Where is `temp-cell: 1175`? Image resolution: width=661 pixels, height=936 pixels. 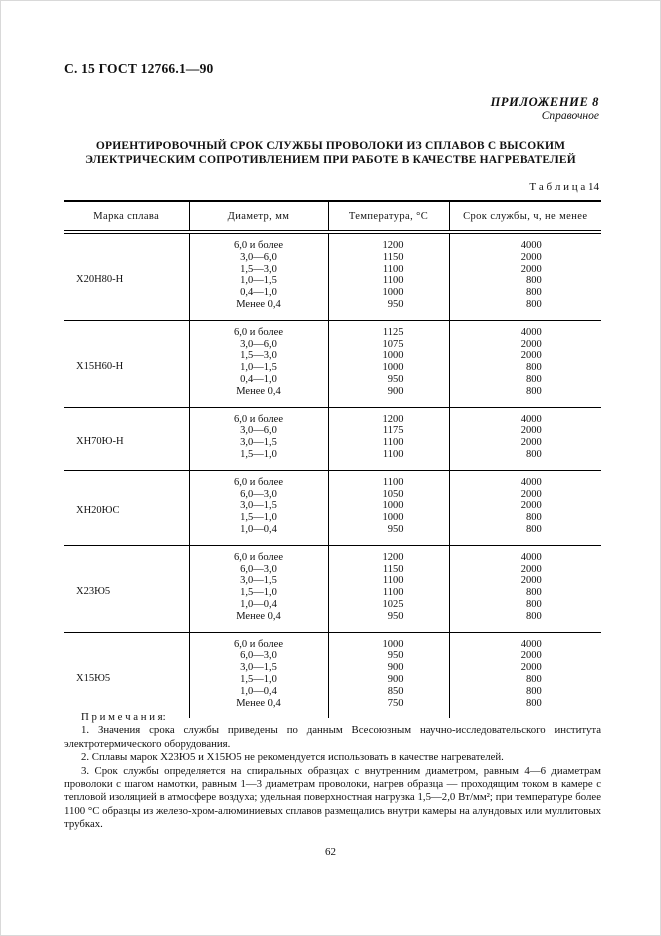
temp-cell: 1175 is located at coordinates (389, 431).